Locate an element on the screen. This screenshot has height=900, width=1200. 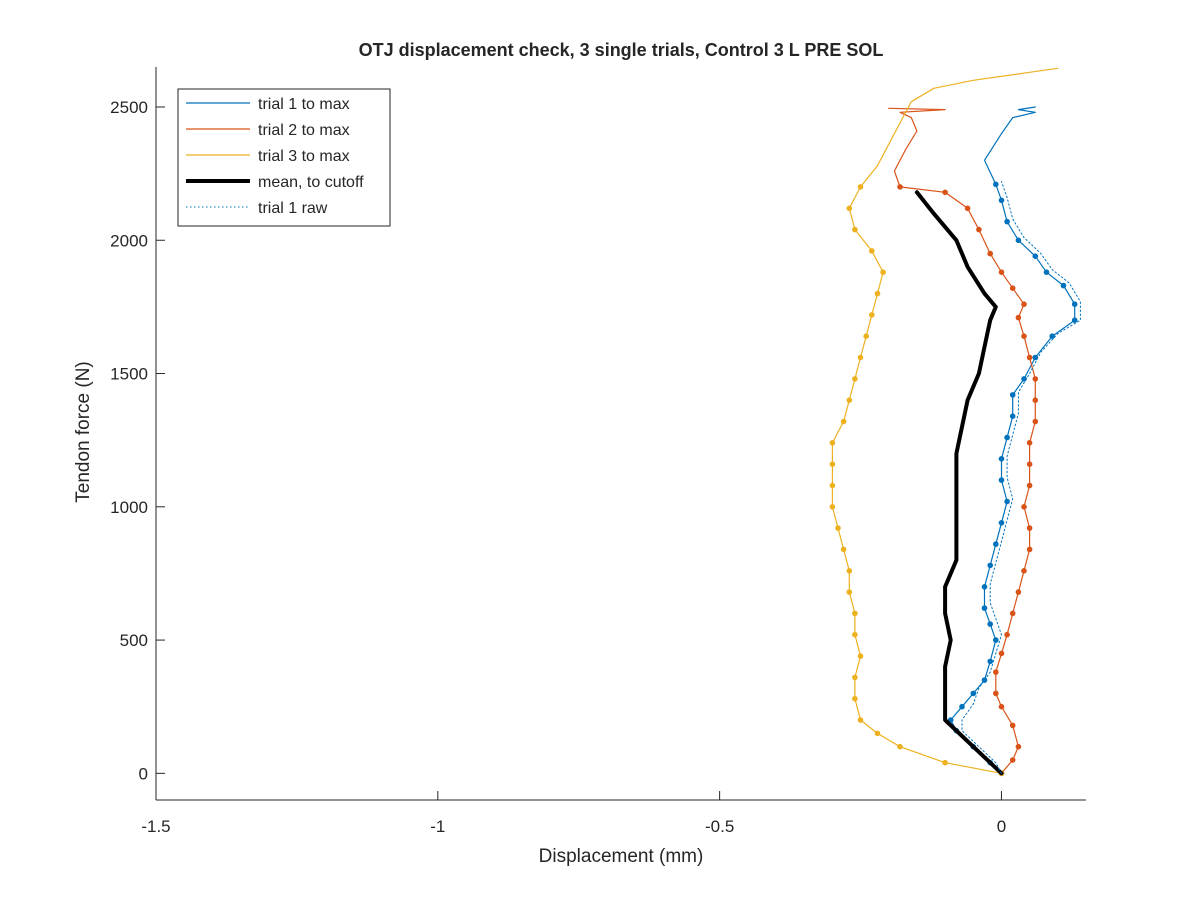
y-tick-label: 2500 is located at coordinates (129, 107).